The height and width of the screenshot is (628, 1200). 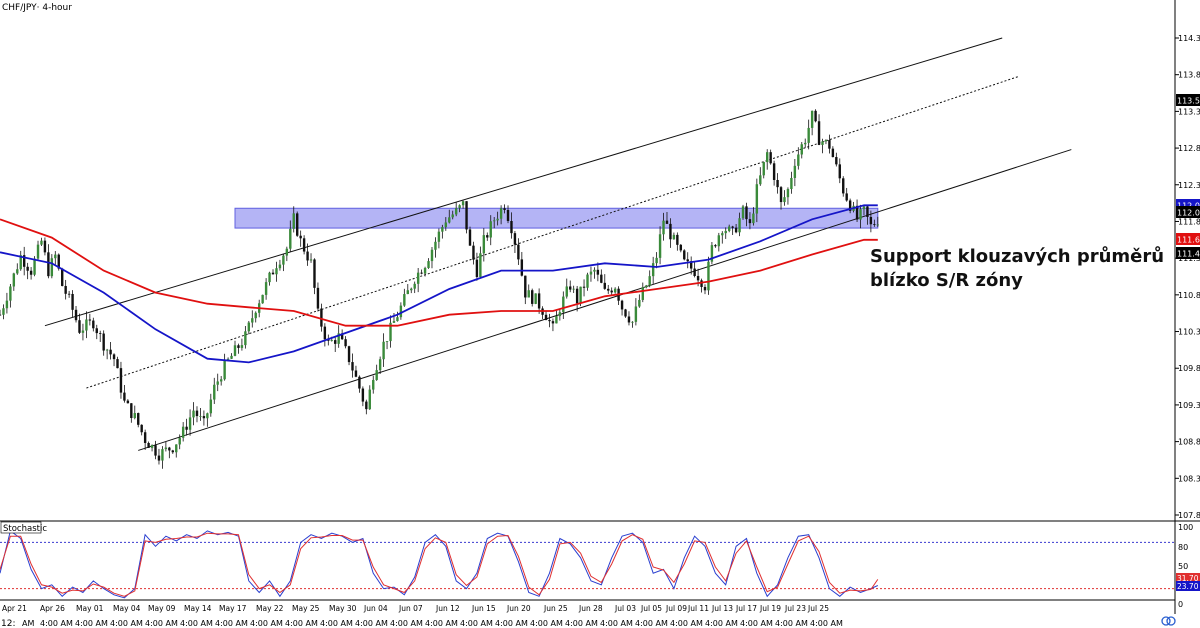 What do you see at coordinates (1189, 295) in the screenshot?
I see `price-tick-label: 110.87` at bounding box center [1189, 295].